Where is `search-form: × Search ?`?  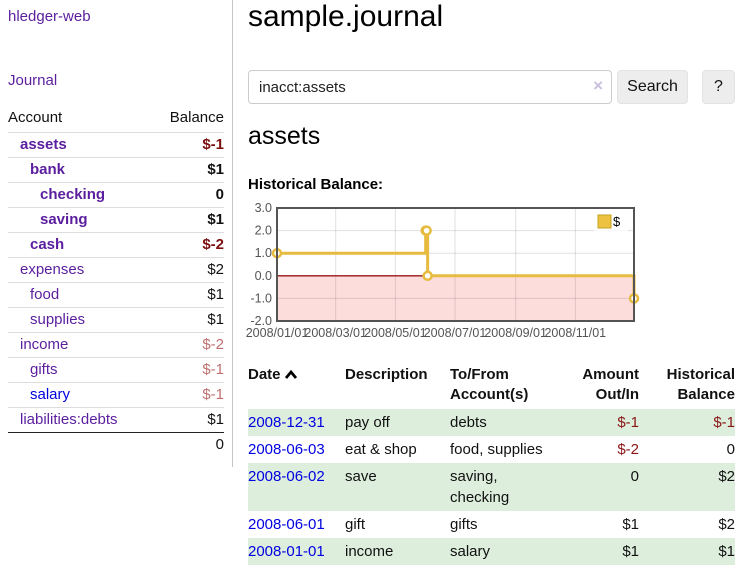
search-form: × Search ? is located at coordinates (495, 87).